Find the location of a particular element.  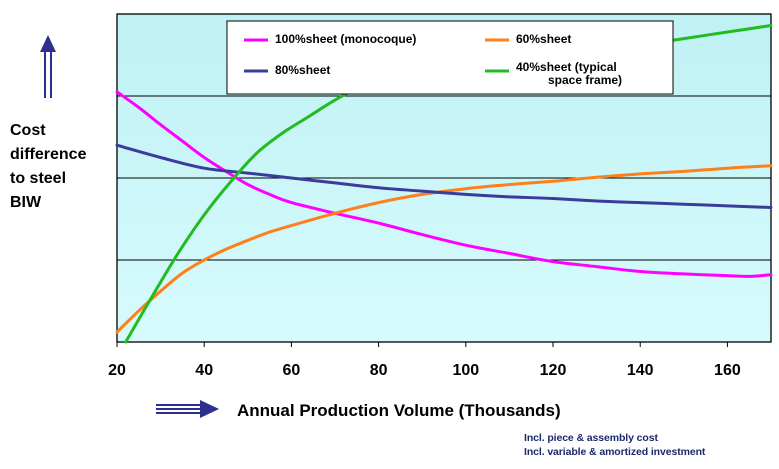

note-variable-amortized-investment: Incl. variable & amortized investment is located at coordinates (615, 452).